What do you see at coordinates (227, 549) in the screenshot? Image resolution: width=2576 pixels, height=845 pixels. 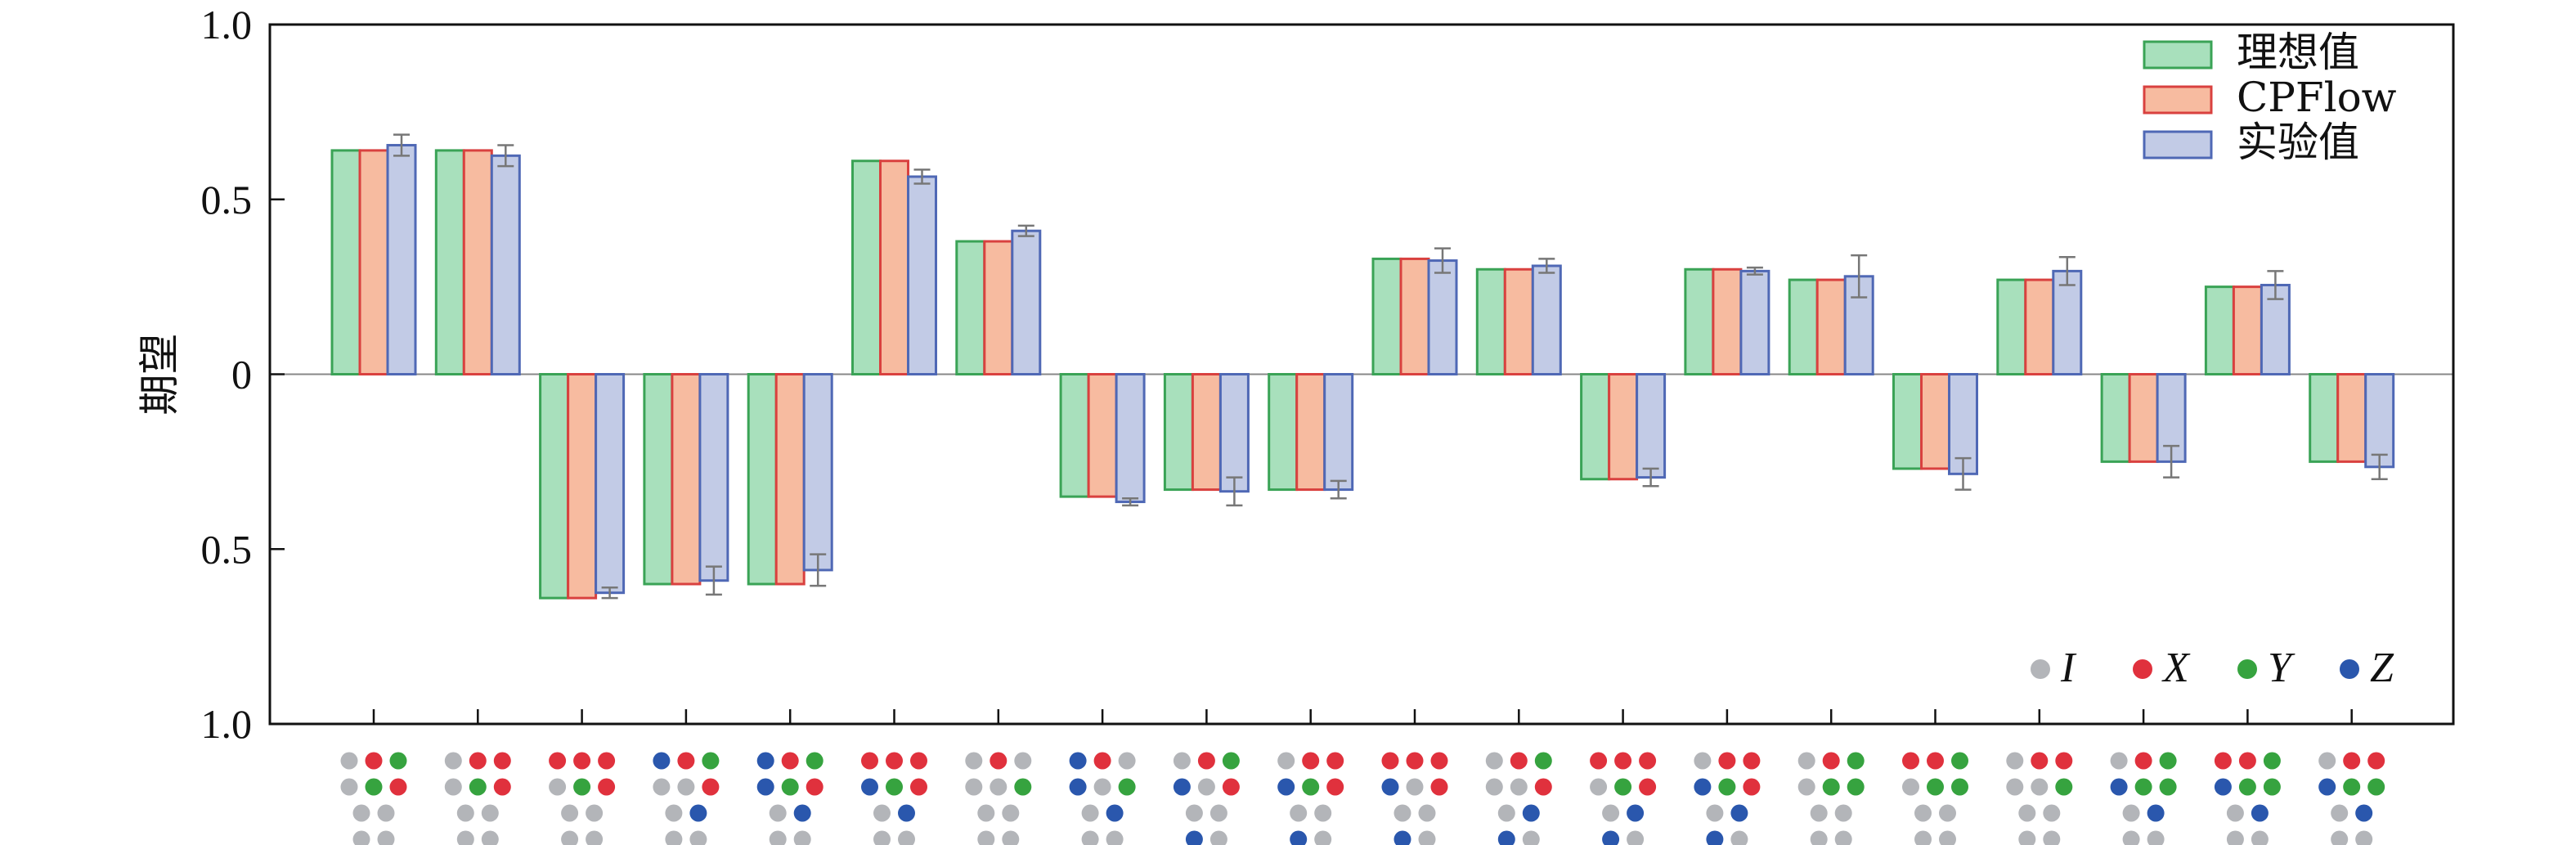 I see `y-tick-label: 0.5` at bounding box center [227, 549].